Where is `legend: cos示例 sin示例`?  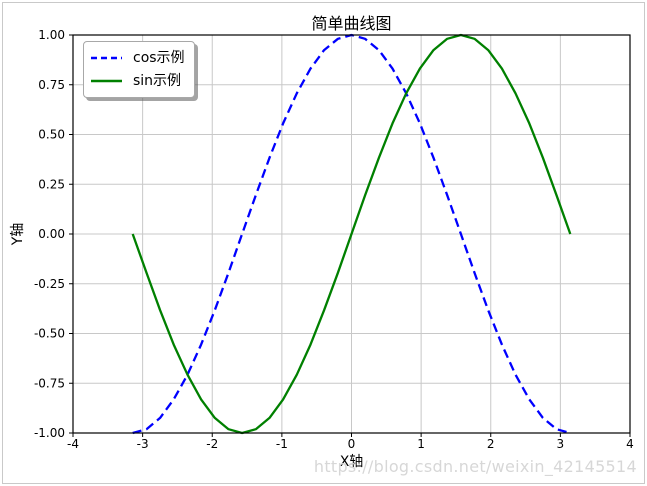 legend: cos示例 sin示例 is located at coordinates (139, 69).